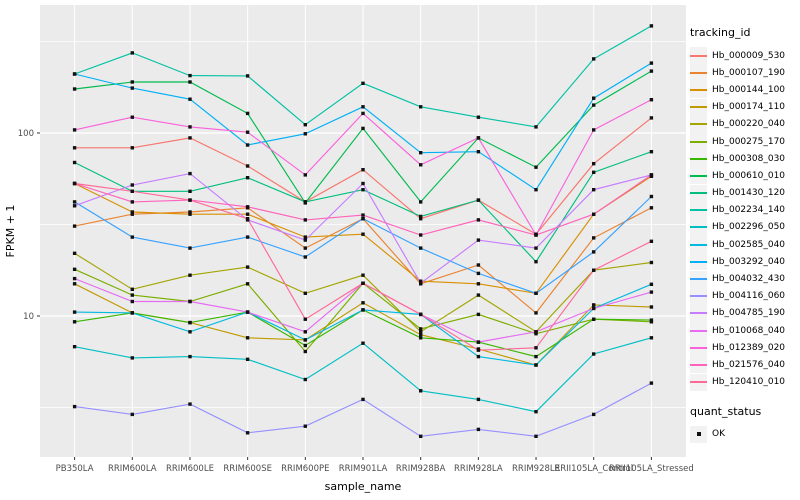  What do you see at coordinates (749, 382) in the screenshot?
I see `legend-label: Hb_120410_010` at bounding box center [749, 382].